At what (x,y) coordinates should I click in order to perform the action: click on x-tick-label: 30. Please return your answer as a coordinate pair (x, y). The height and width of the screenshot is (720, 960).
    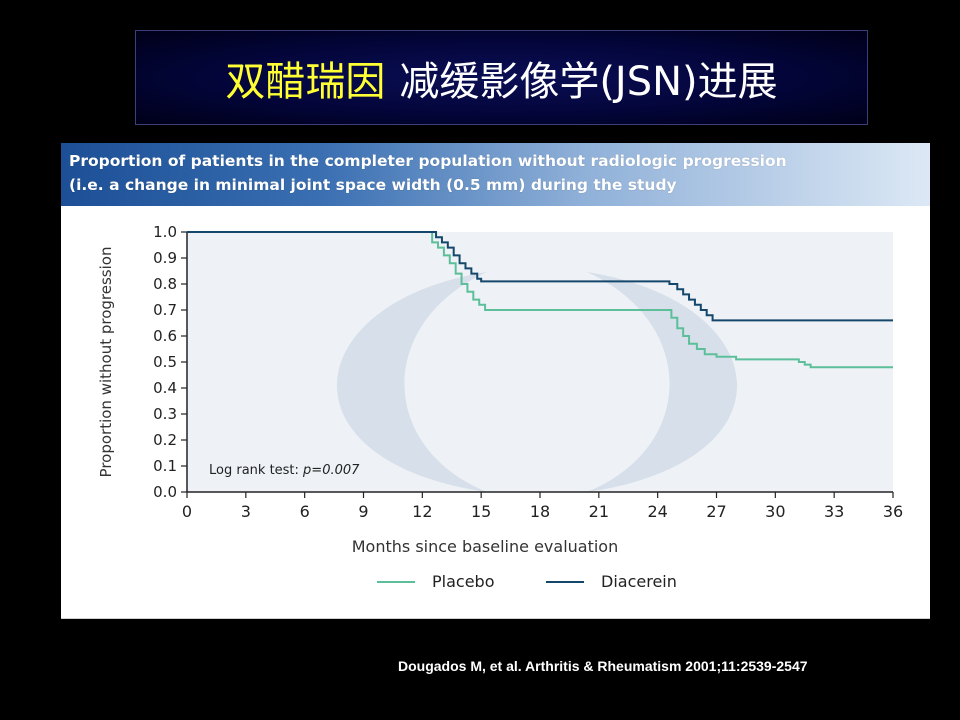
    Looking at the image, I should click on (775, 511).